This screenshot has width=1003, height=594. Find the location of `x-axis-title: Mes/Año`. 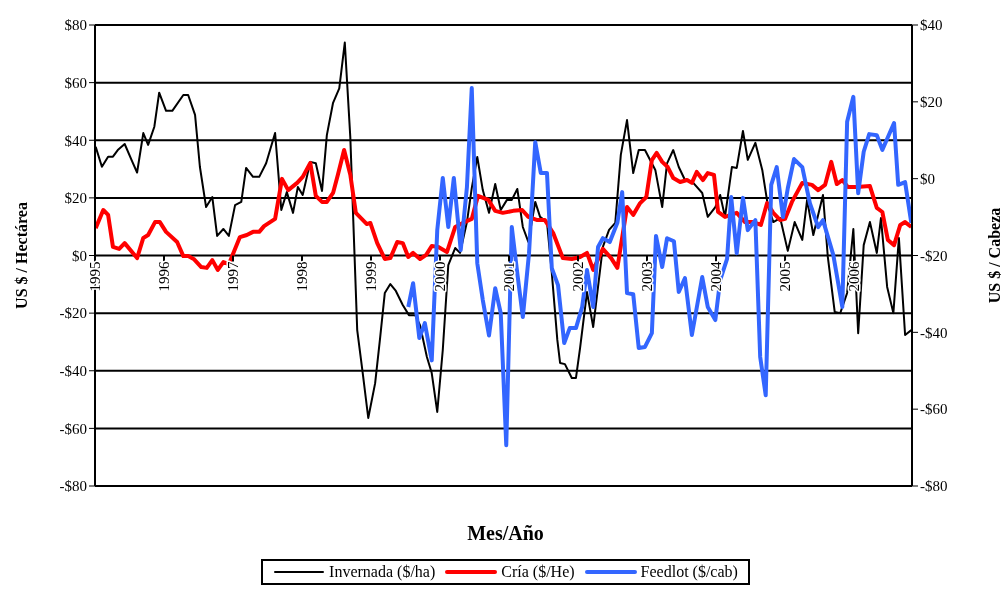

x-axis-title: Mes/Año is located at coordinates (505, 533).